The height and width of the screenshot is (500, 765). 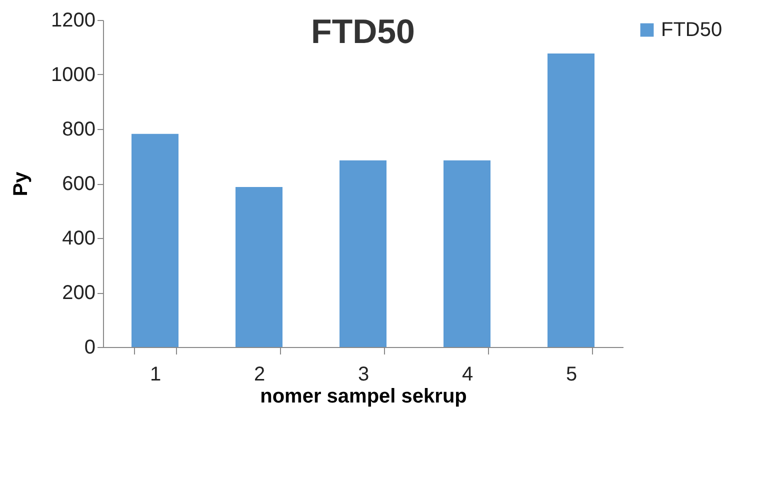 I want to click on x-tick-label: 3, so click(x=364, y=375).